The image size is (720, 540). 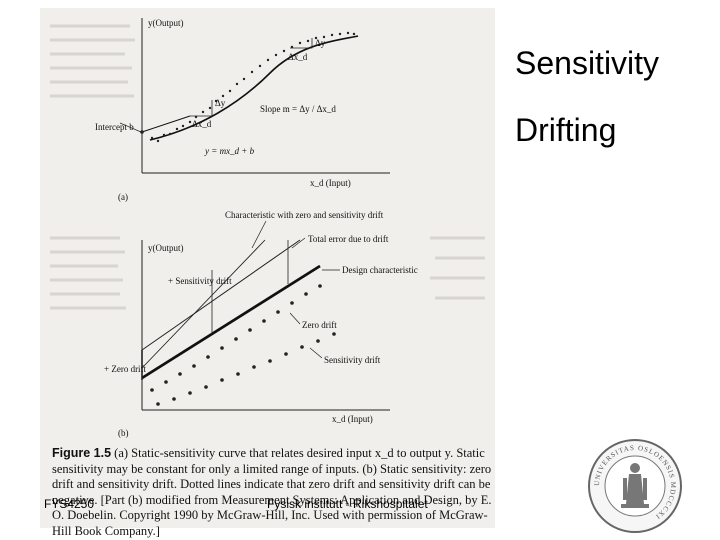 What do you see at coordinates (259, 234) in the screenshot?
I see `fig-b-char-leader` at bounding box center [259, 234].